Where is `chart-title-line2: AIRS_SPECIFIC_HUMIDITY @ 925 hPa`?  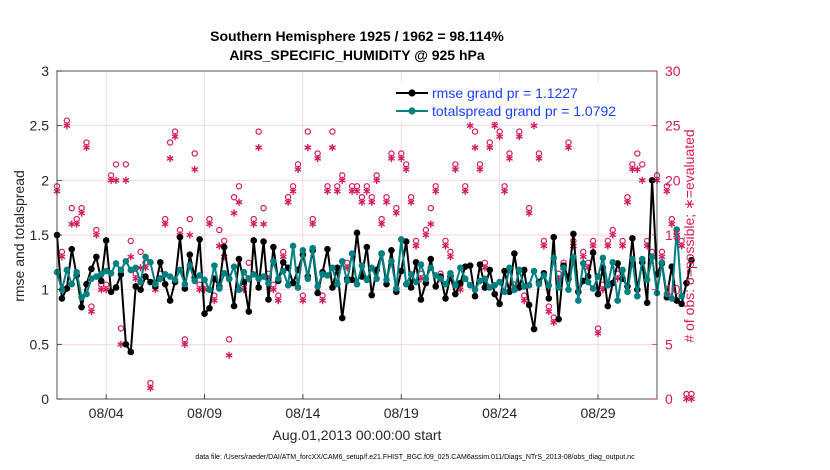 chart-title-line2: AIRS_SPECIFIC_HUMIDITY @ 925 hPa is located at coordinates (357, 55).